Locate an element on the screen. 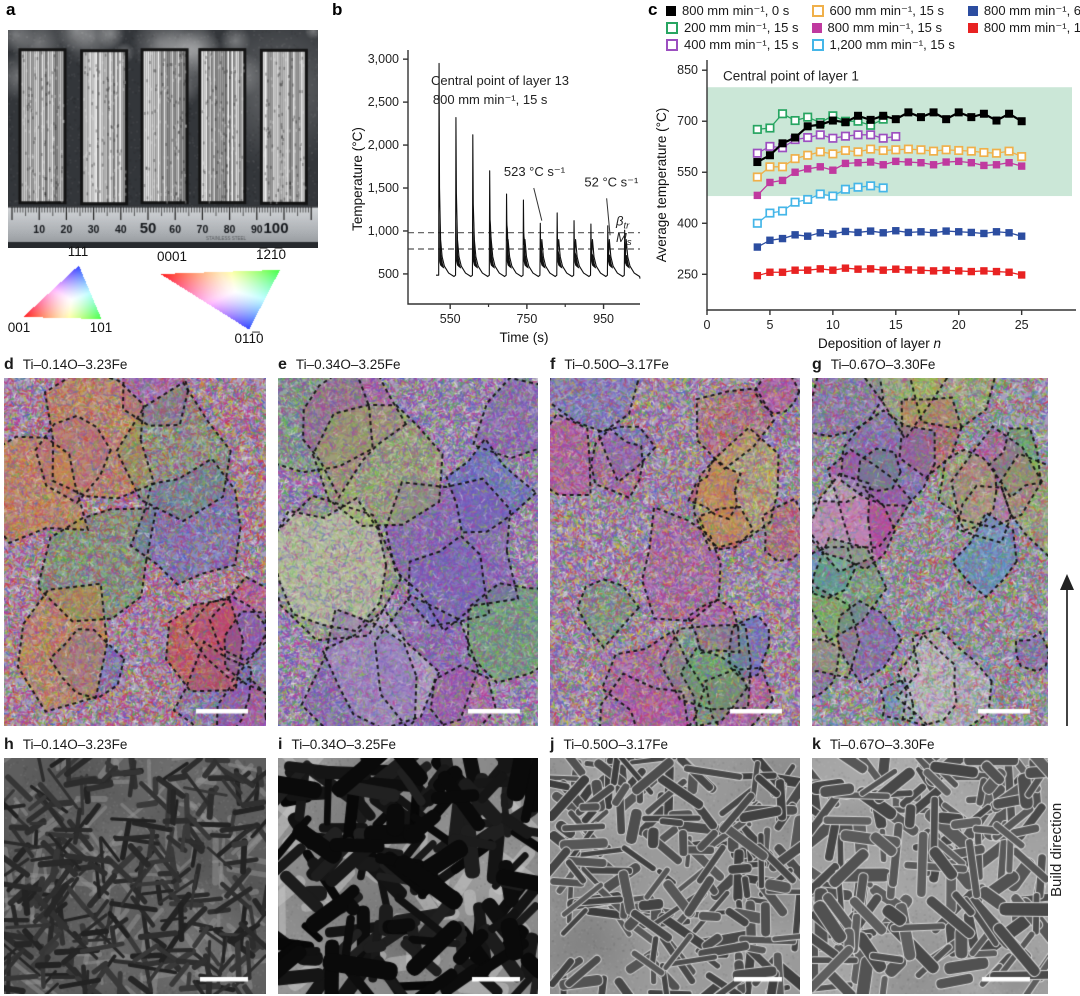 Image resolution: width=1080 pixels, height=996 pixels. ipf-cubic-001-label: 001 is located at coordinates (19, 327).